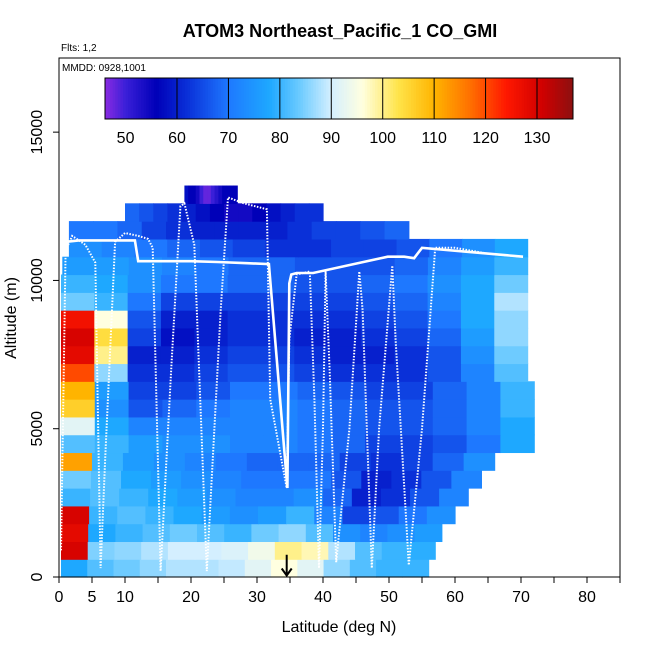  What do you see at coordinates (104, 68) in the screenshot?
I see `dates-label: MMDD: 0928,1001` at bounding box center [104, 68].